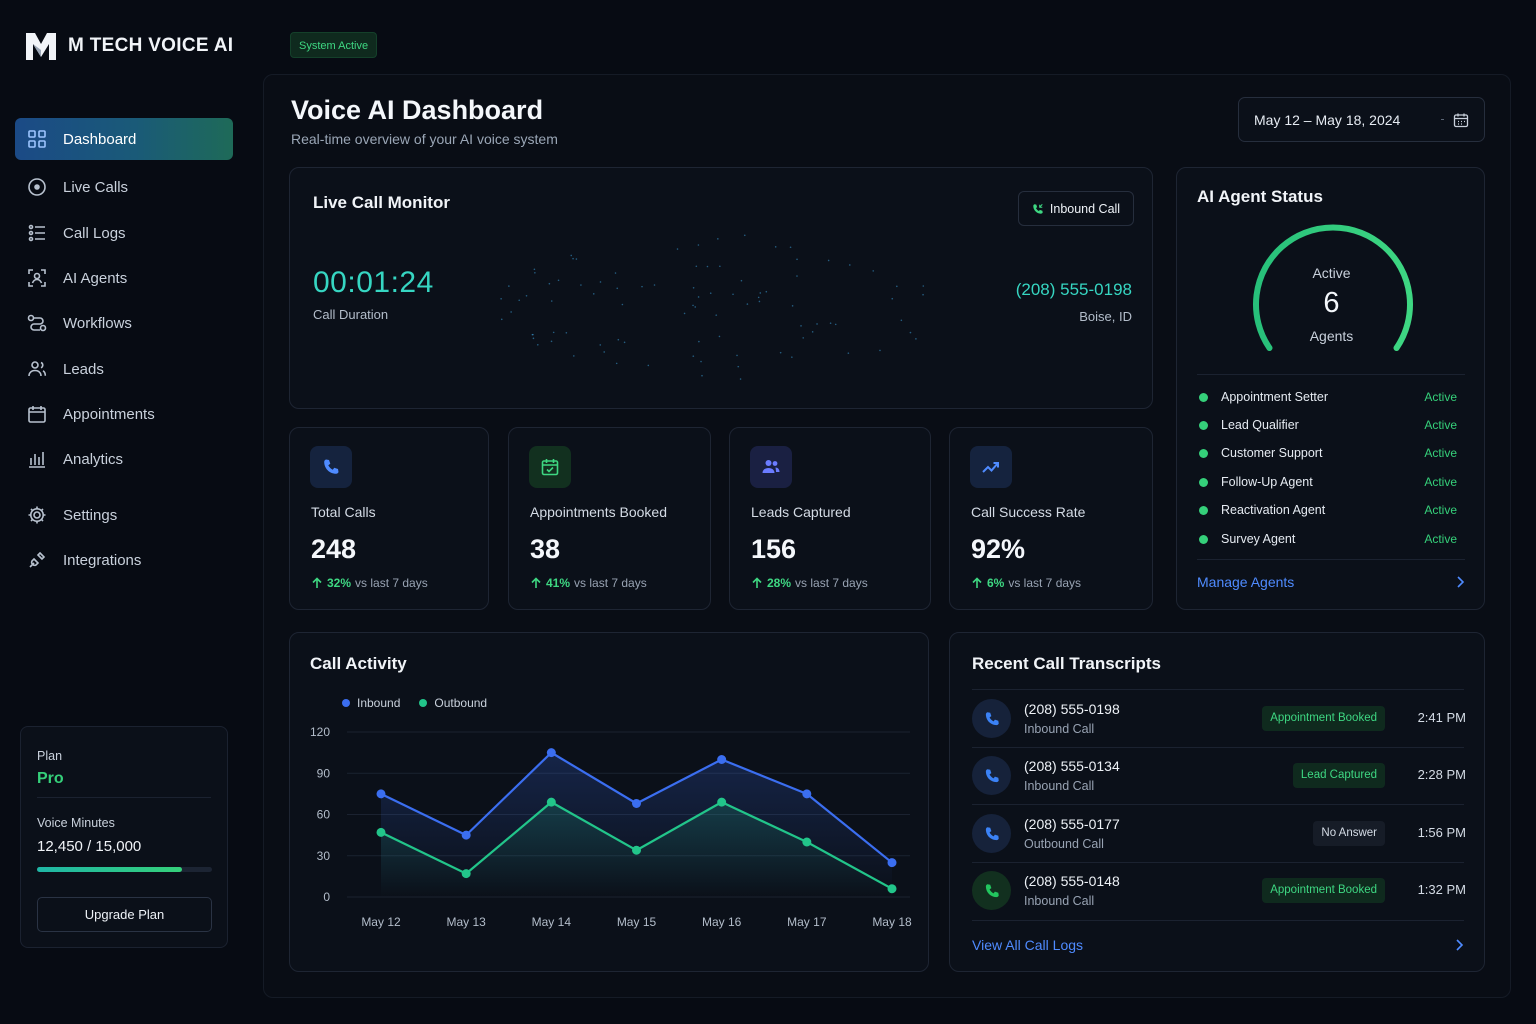  What do you see at coordinates (1218, 920) in the screenshot?
I see `row-divider` at bounding box center [1218, 920].